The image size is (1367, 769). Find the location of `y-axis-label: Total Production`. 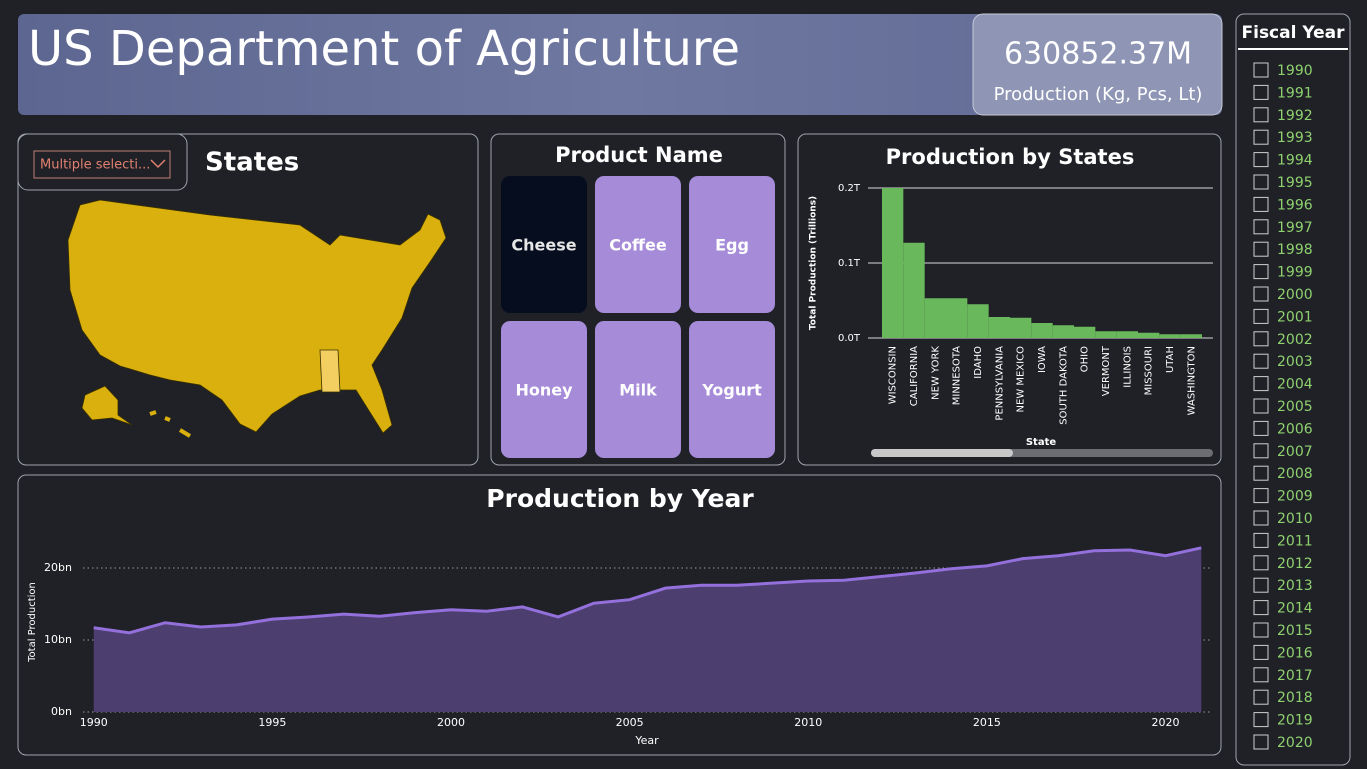

y-axis-label: Total Production is located at coordinates (32, 622).